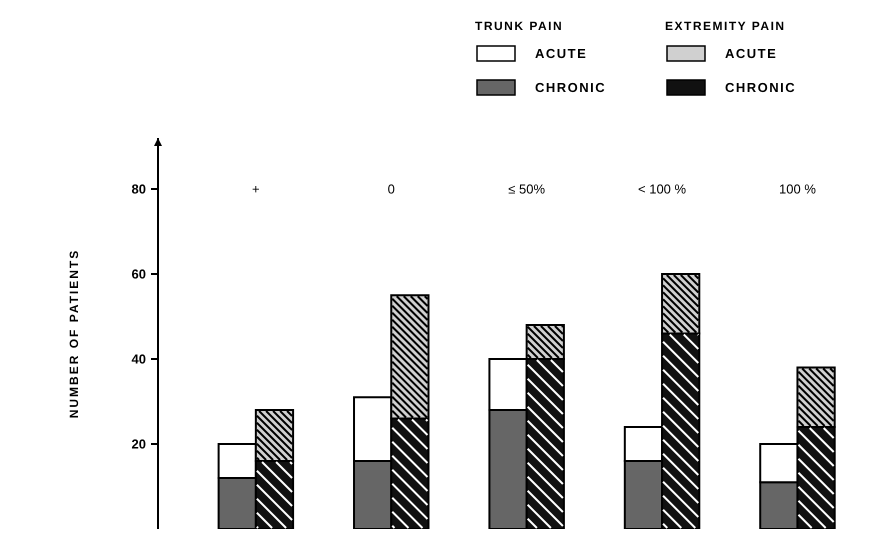 Image resolution: width=883 pixels, height=537 pixels. I want to click on y-tick-label: 40, so click(139, 359).